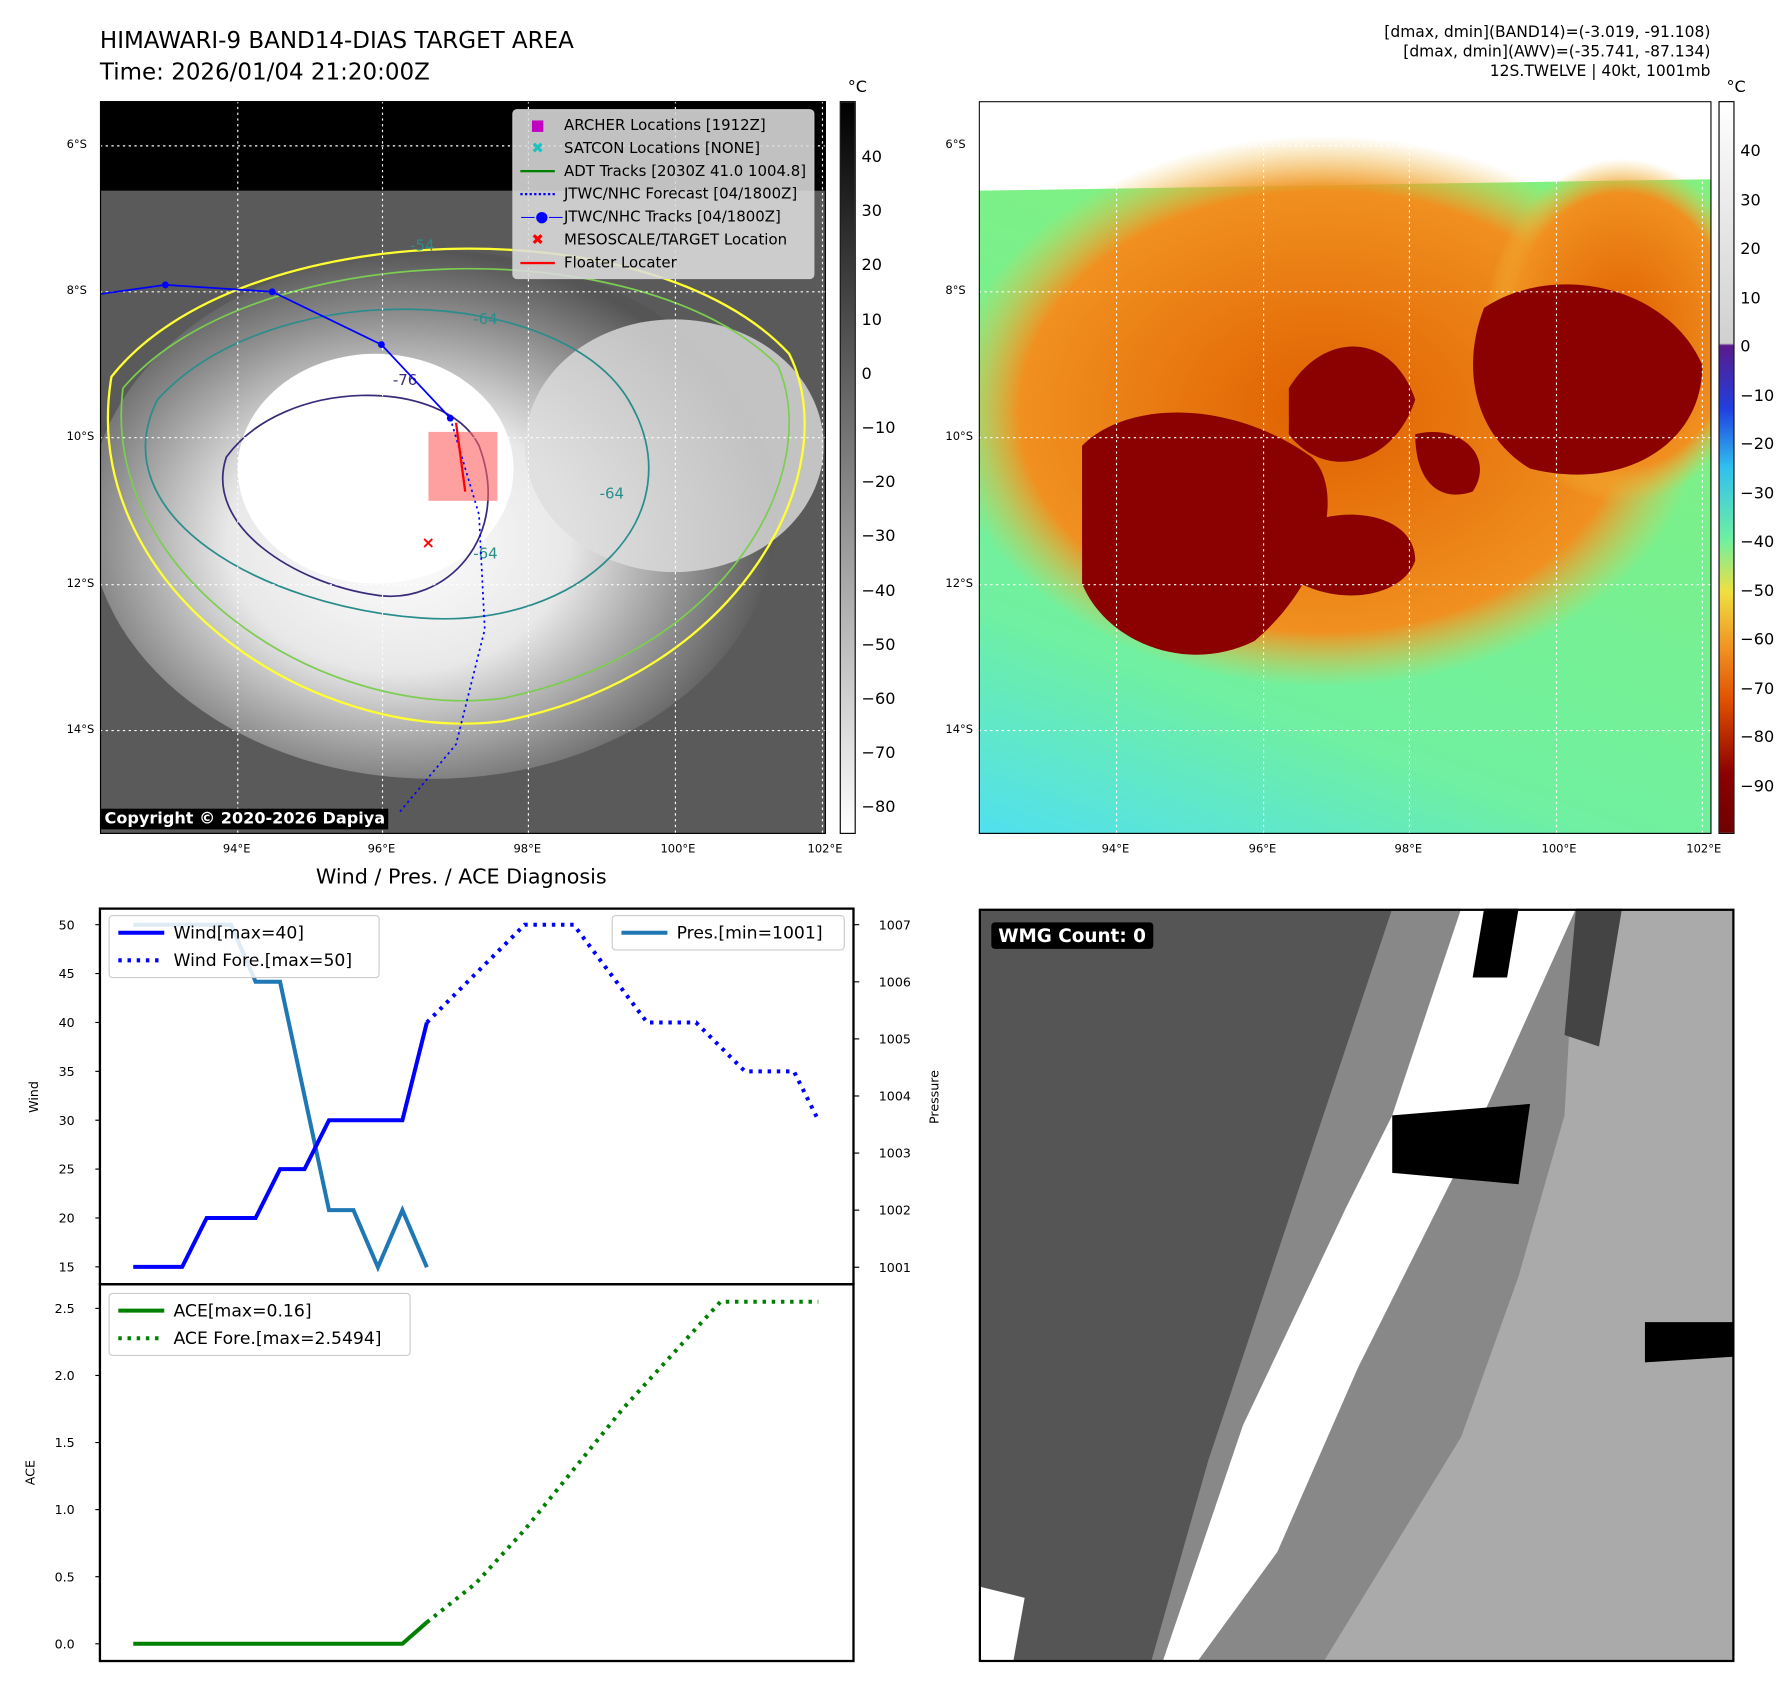  Describe the element at coordinates (1757, 591) in the screenshot. I see `colorbar-right-tick: −50` at that location.